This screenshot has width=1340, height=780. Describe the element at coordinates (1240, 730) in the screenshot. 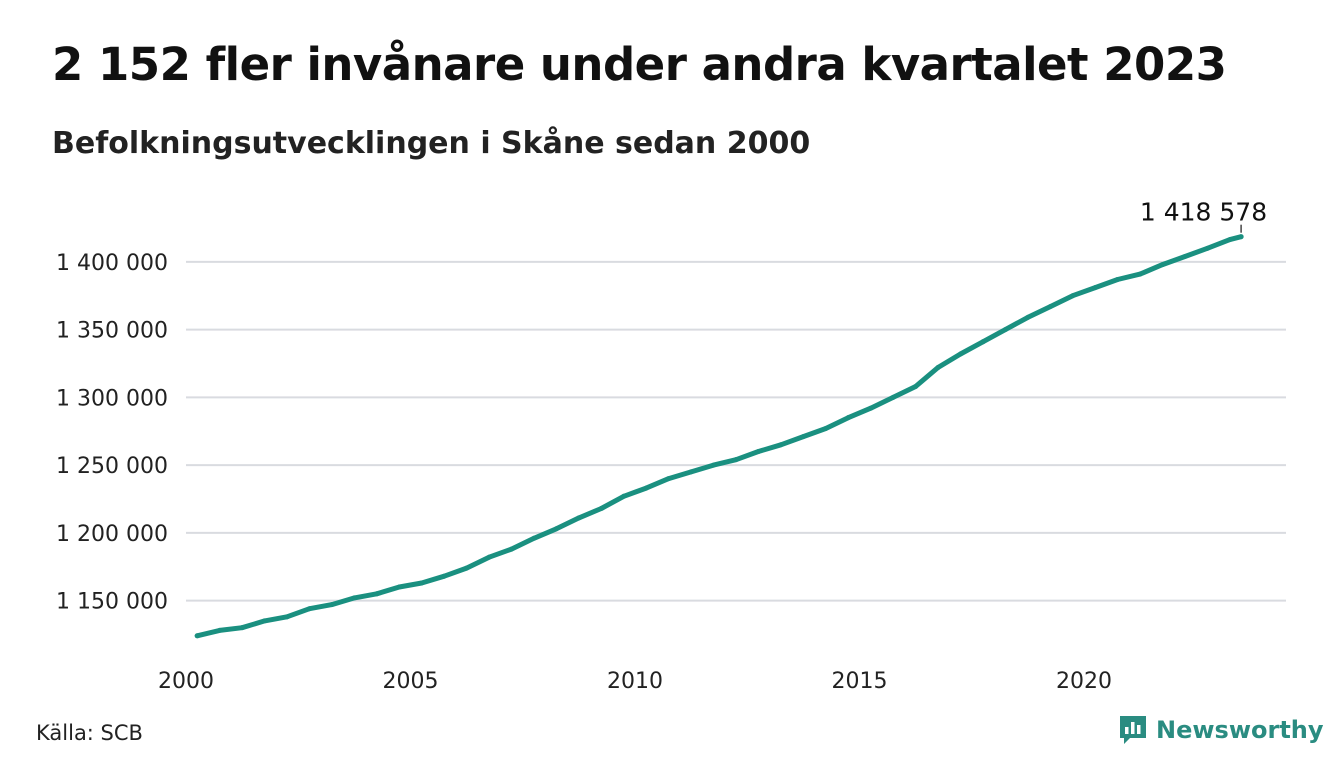

I see `brand-name: Newsworthy` at that location.